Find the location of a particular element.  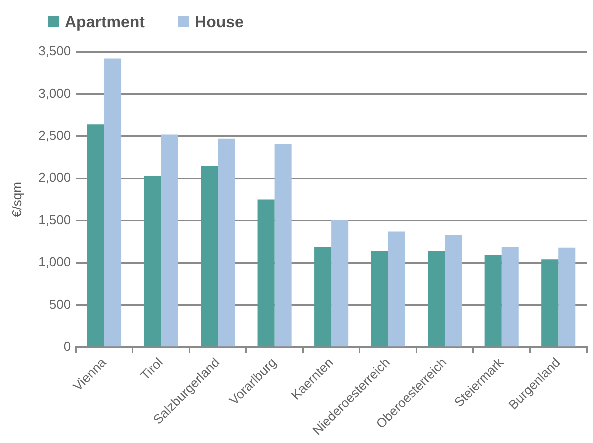

y-tick-label: 0 is located at coordinates (68, 346).